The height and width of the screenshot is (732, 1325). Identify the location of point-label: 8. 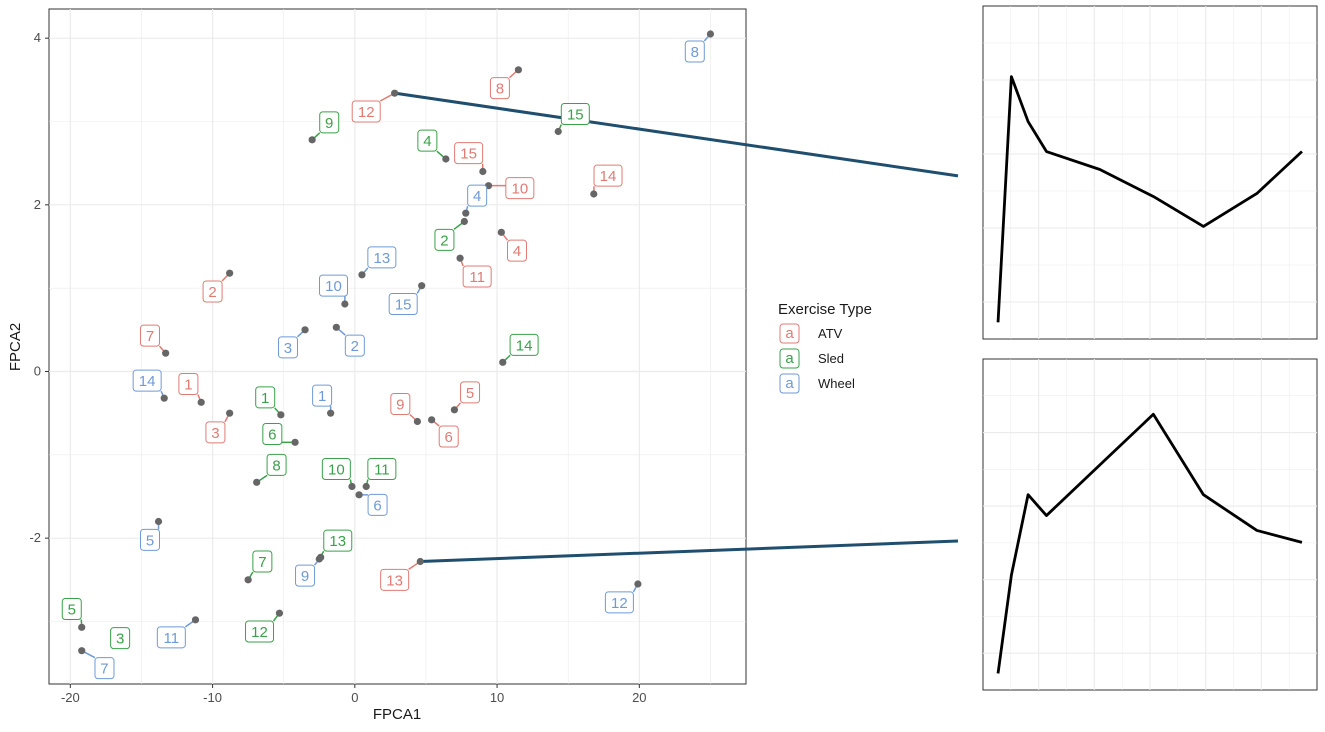
(500, 89).